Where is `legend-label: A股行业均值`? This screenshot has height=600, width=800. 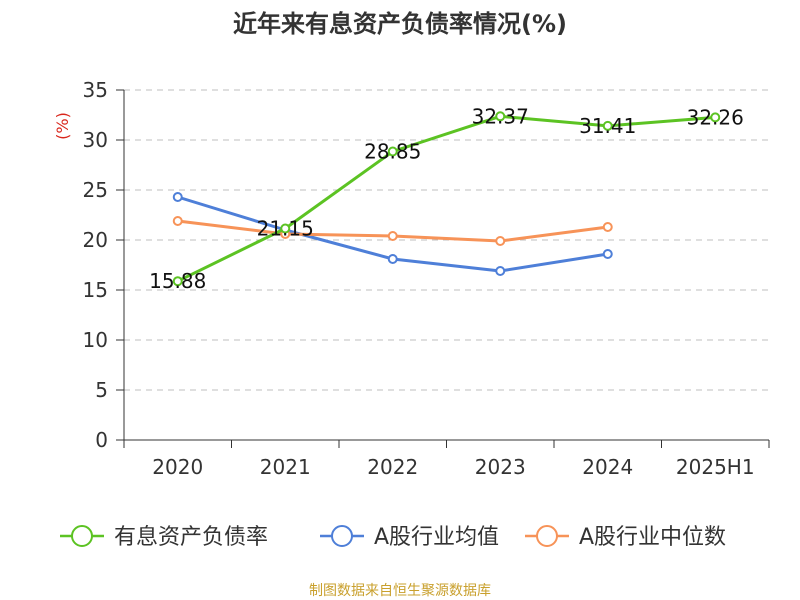
legend-label: A股行业均值 is located at coordinates (436, 537).